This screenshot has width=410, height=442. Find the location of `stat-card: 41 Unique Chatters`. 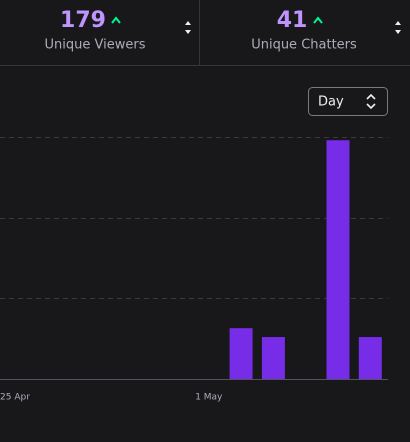

stat-card: 41 Unique Chatters is located at coordinates (326, 30).